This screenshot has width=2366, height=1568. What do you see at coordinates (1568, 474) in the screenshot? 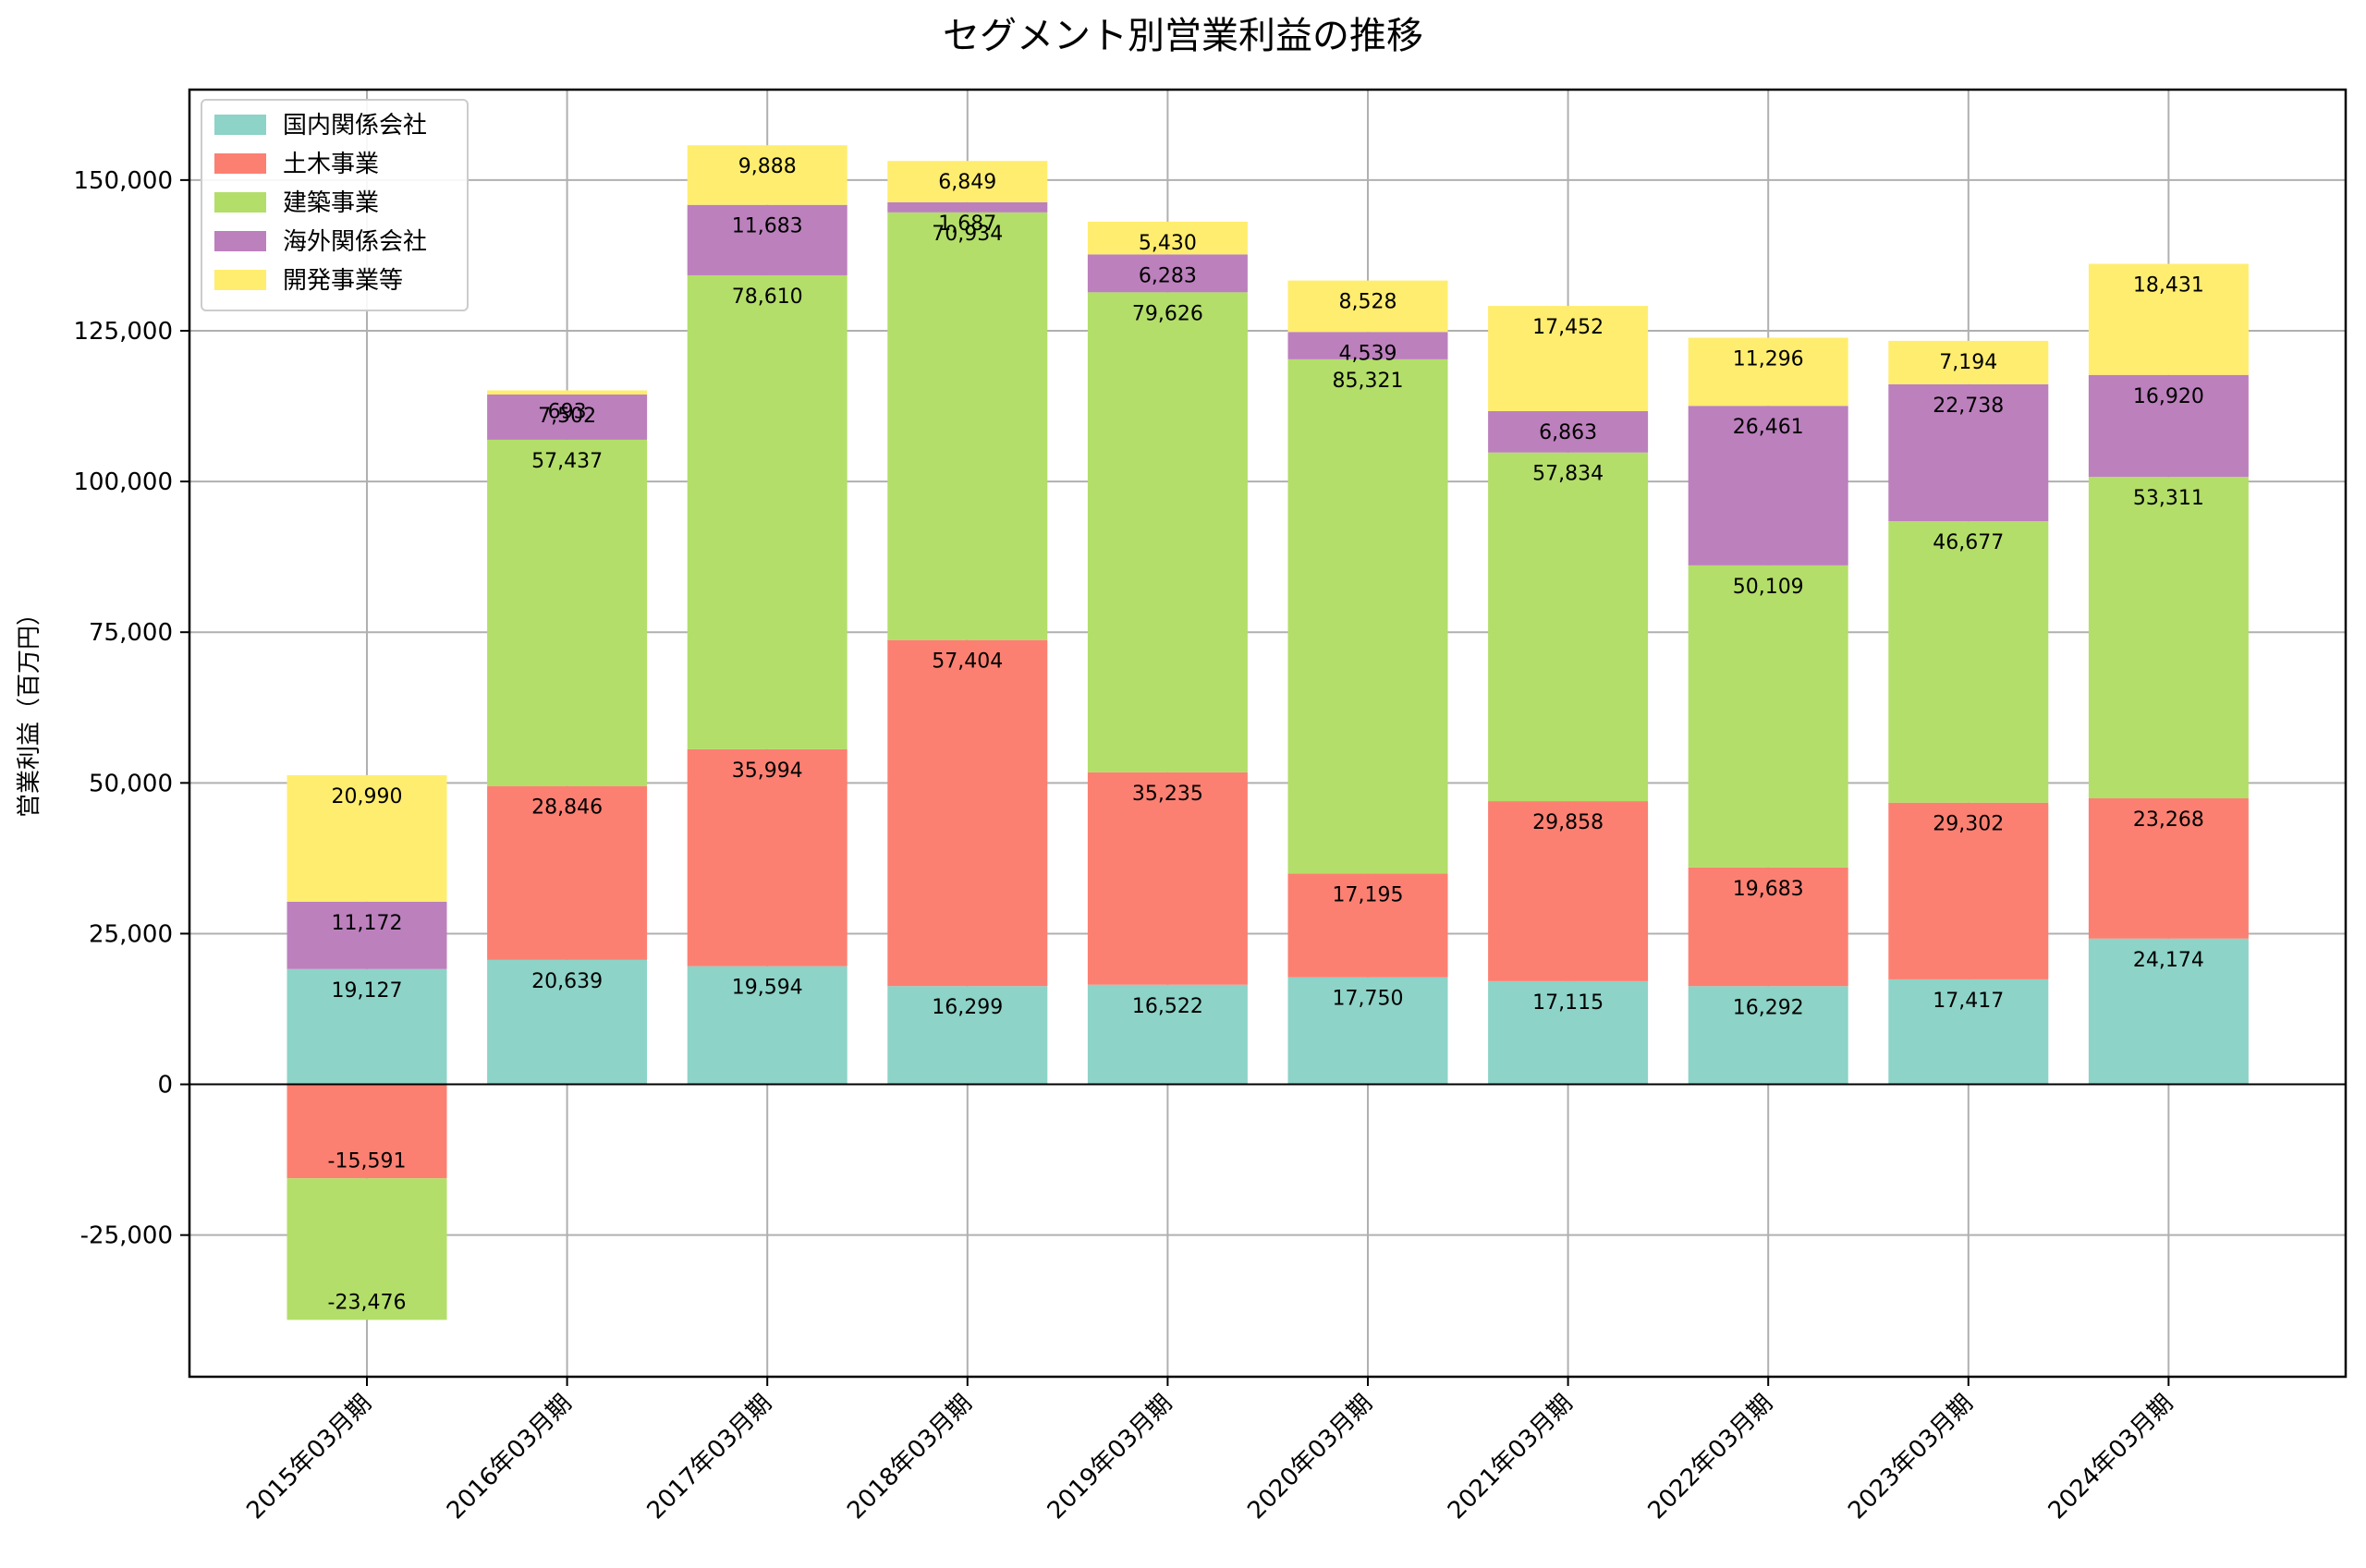
I see `bar-value-label: 57,834` at bounding box center [1568, 474].